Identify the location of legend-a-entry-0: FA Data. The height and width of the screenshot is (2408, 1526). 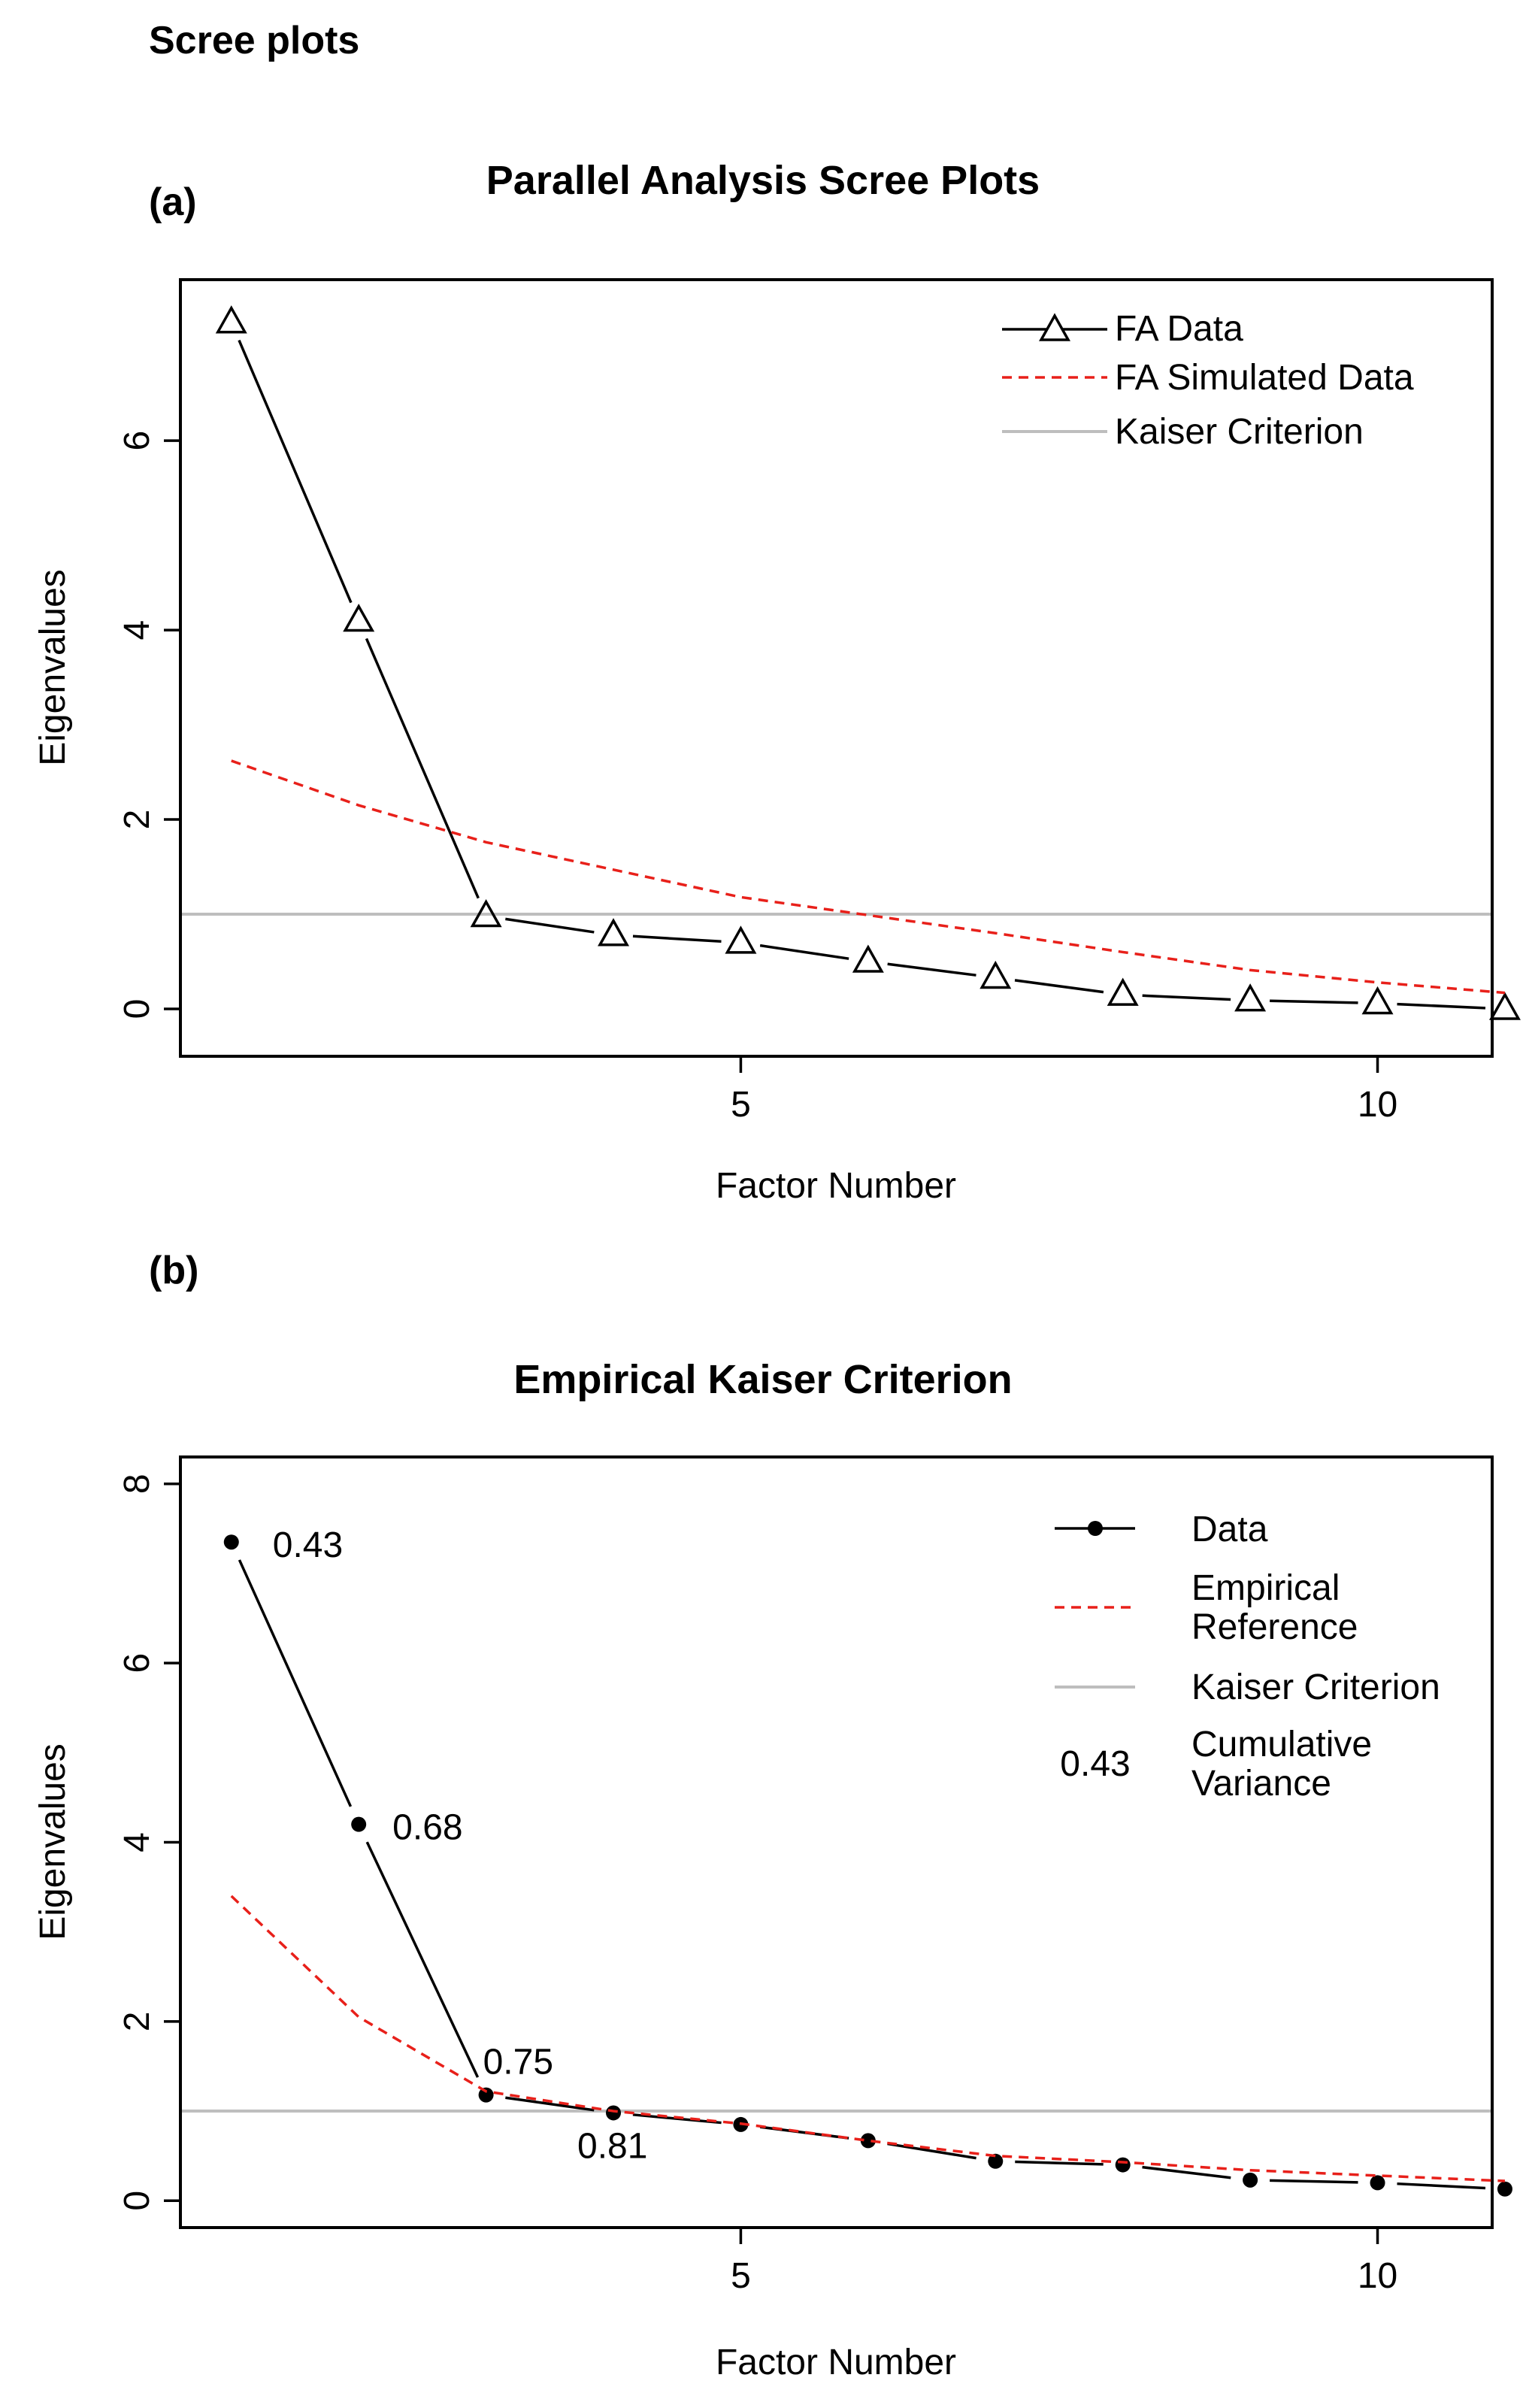
(1179, 329).